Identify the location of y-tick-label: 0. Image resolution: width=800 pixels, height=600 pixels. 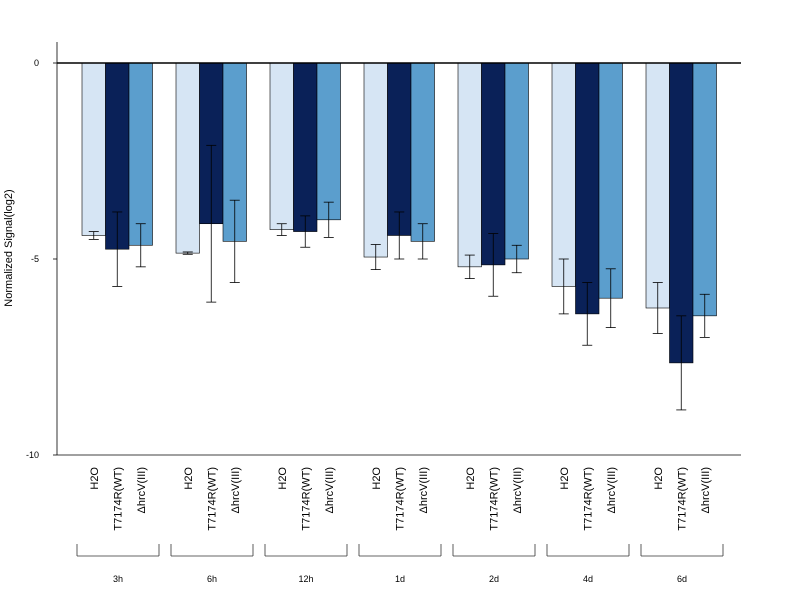
(36, 63).